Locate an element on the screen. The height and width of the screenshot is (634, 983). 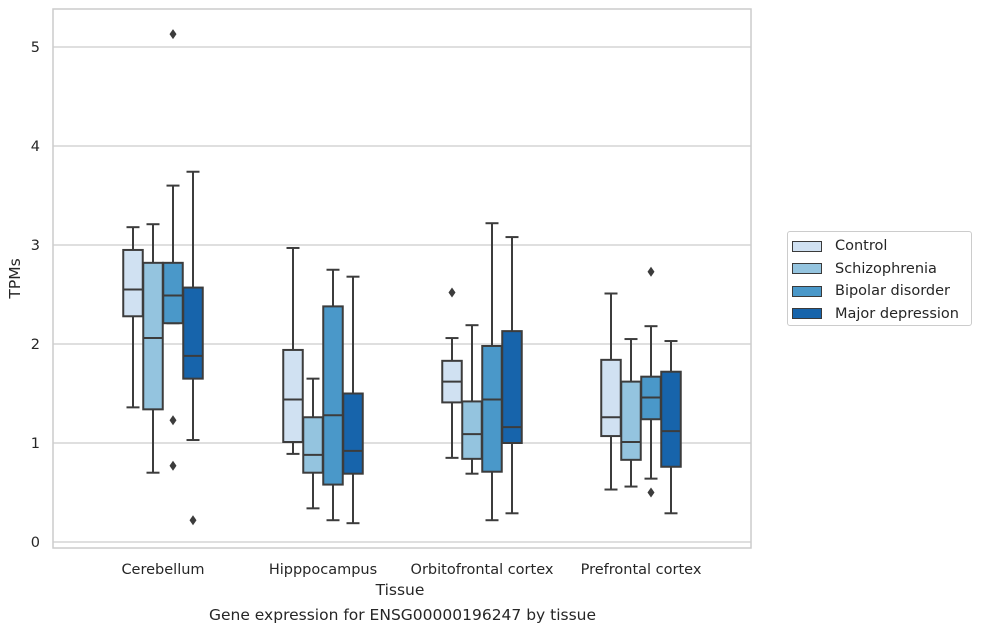
y-axis-ticks: 0 1 2 3 4 5 is located at coordinates (35, 295).